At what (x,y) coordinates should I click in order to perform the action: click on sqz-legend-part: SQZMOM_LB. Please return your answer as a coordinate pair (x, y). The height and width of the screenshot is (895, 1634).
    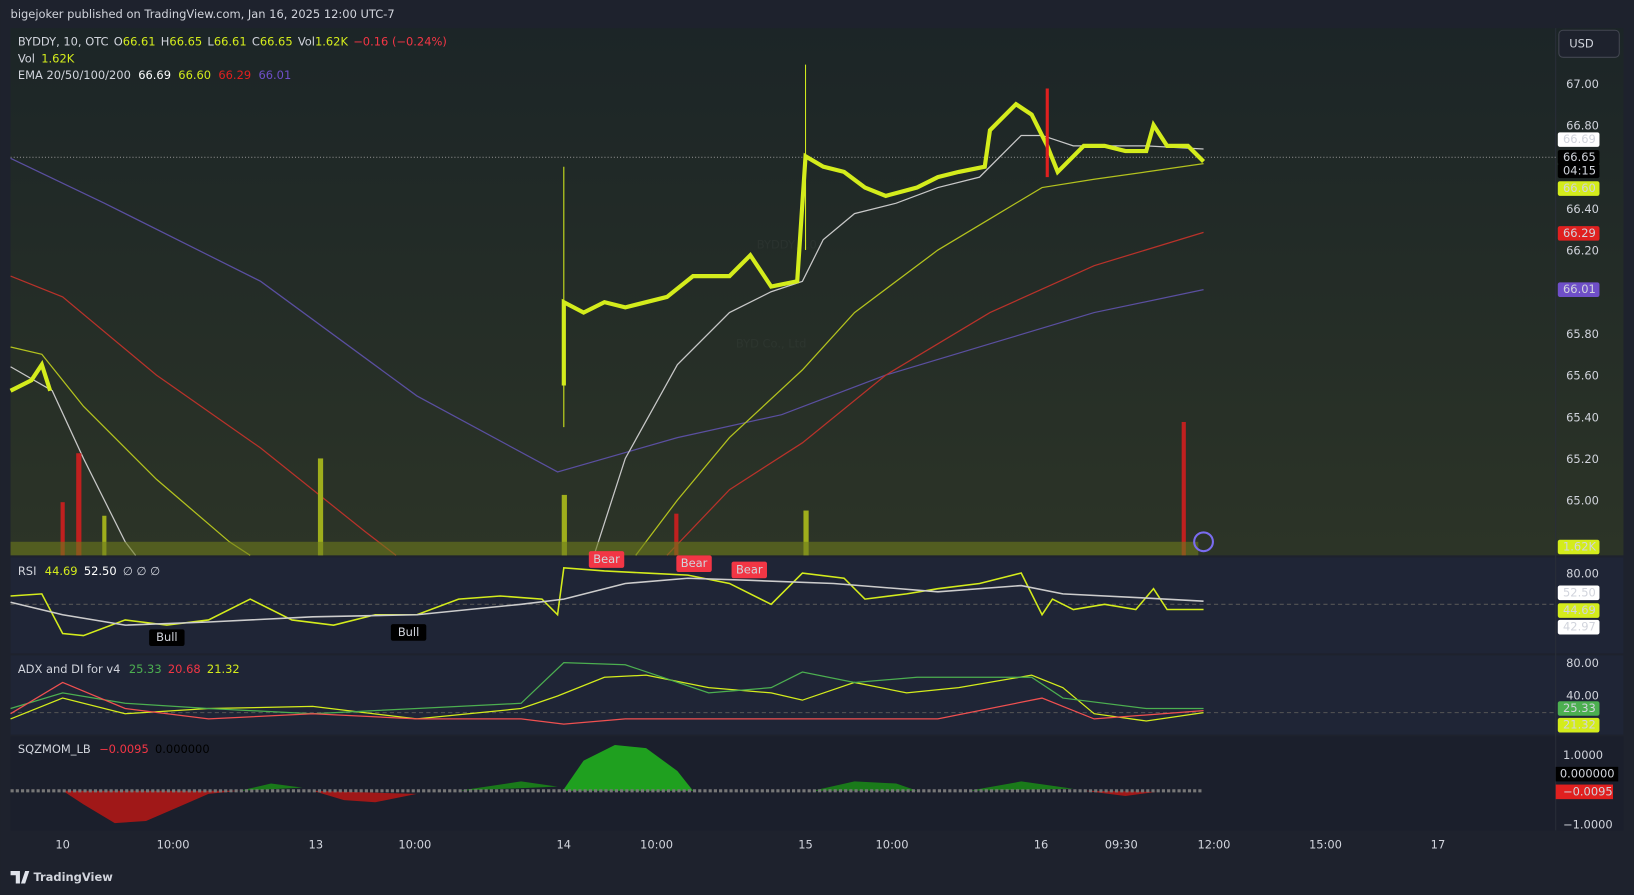
    Looking at the image, I should click on (54, 749).